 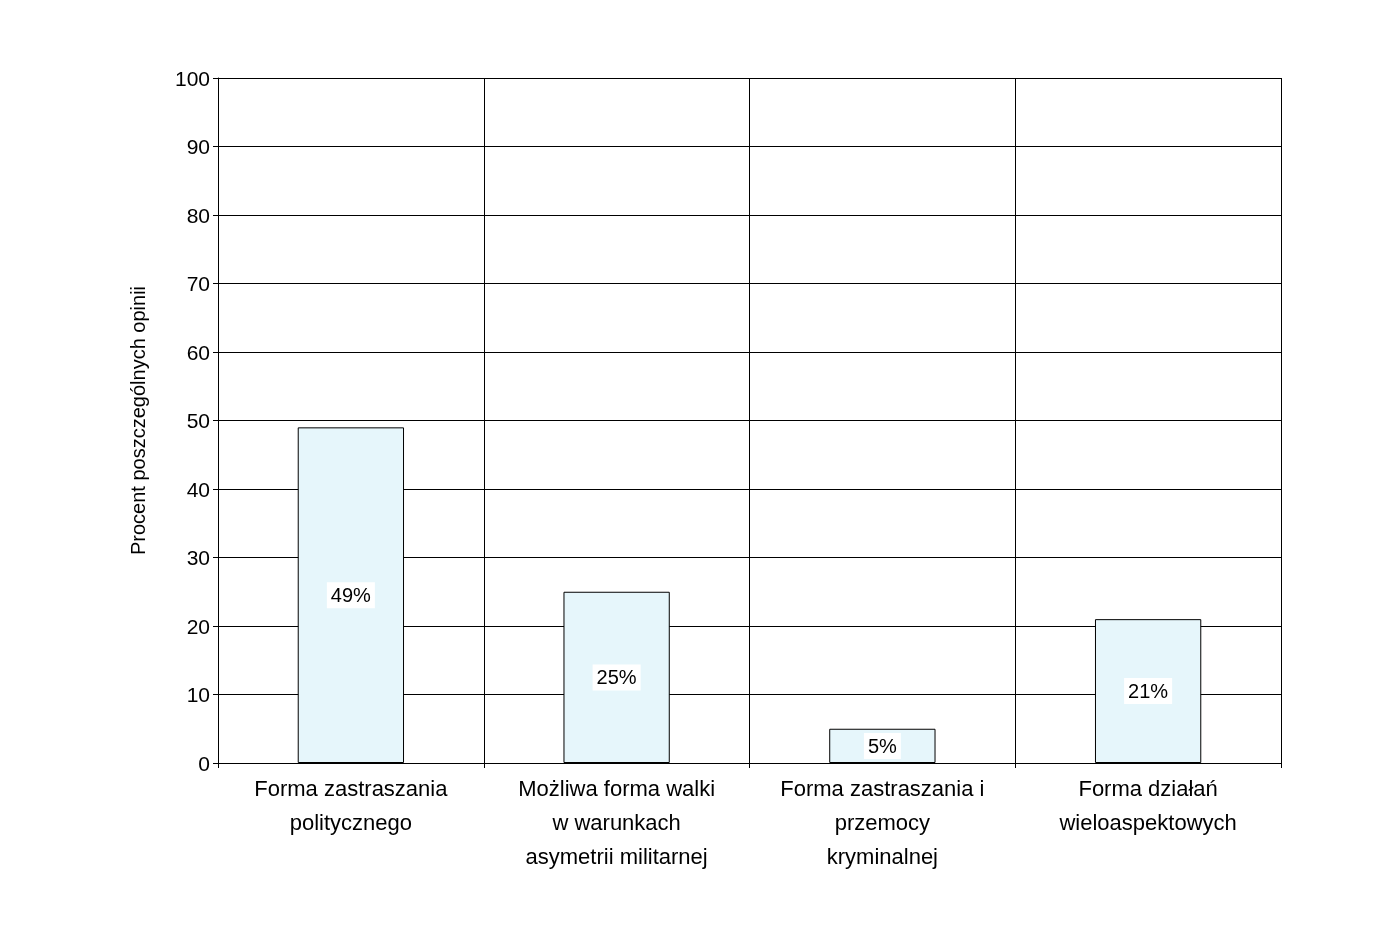 I want to click on y-tick-label: 70, so click(x=198, y=283).